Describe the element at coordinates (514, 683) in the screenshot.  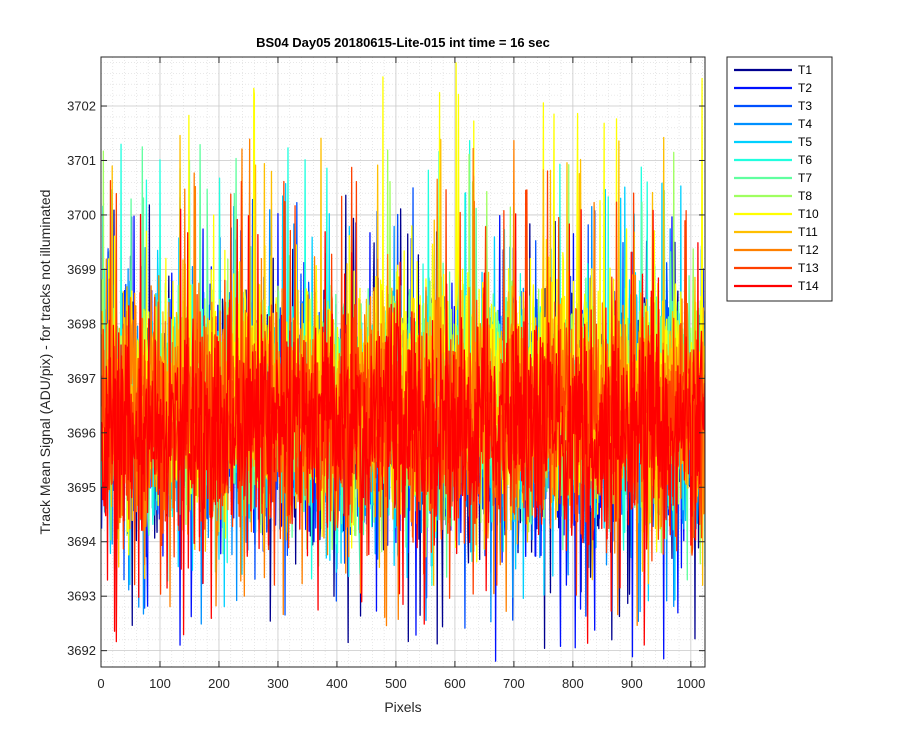
I see `x-tick-label: 700` at that location.